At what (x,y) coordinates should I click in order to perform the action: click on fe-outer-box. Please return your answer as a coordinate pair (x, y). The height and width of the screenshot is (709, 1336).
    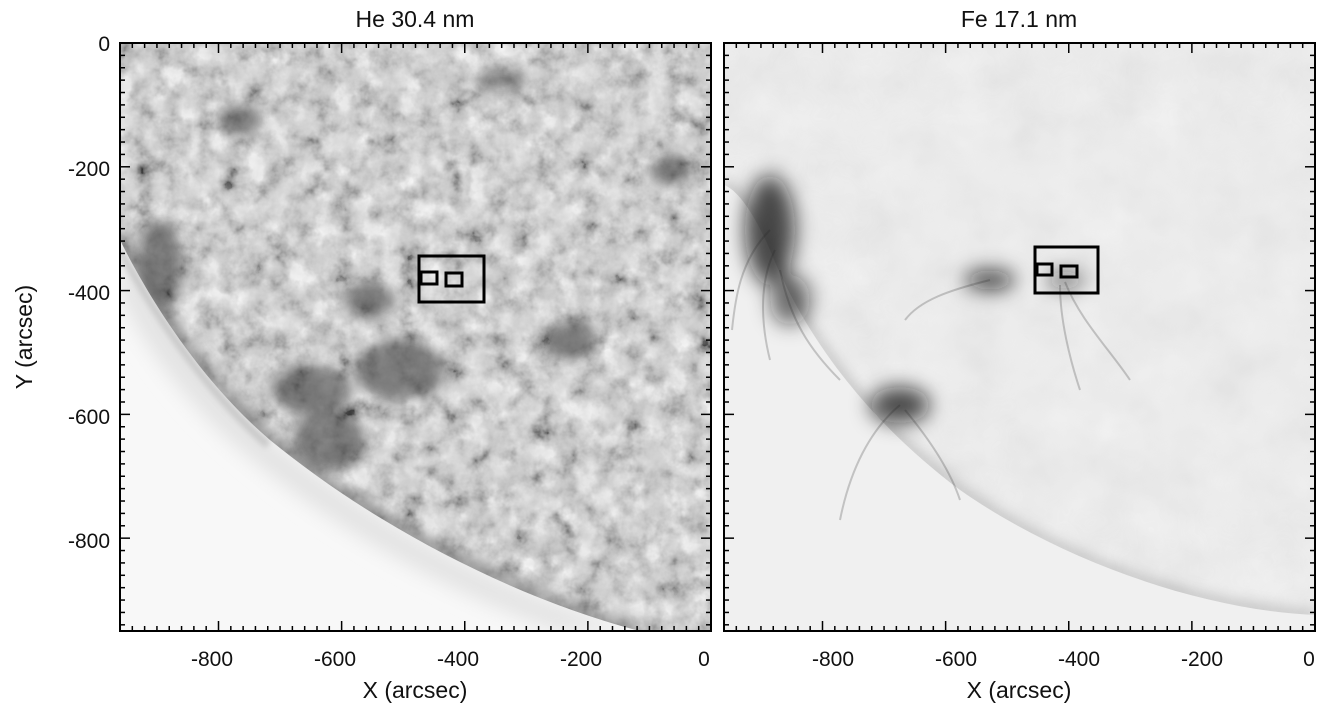
    Looking at the image, I should click on (1066, 270).